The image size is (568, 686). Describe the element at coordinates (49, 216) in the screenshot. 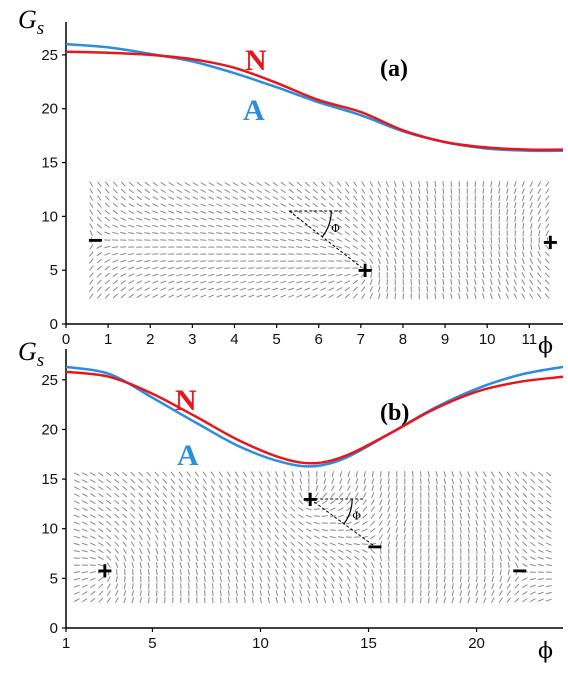

I see `y-tick-label: 10` at that location.